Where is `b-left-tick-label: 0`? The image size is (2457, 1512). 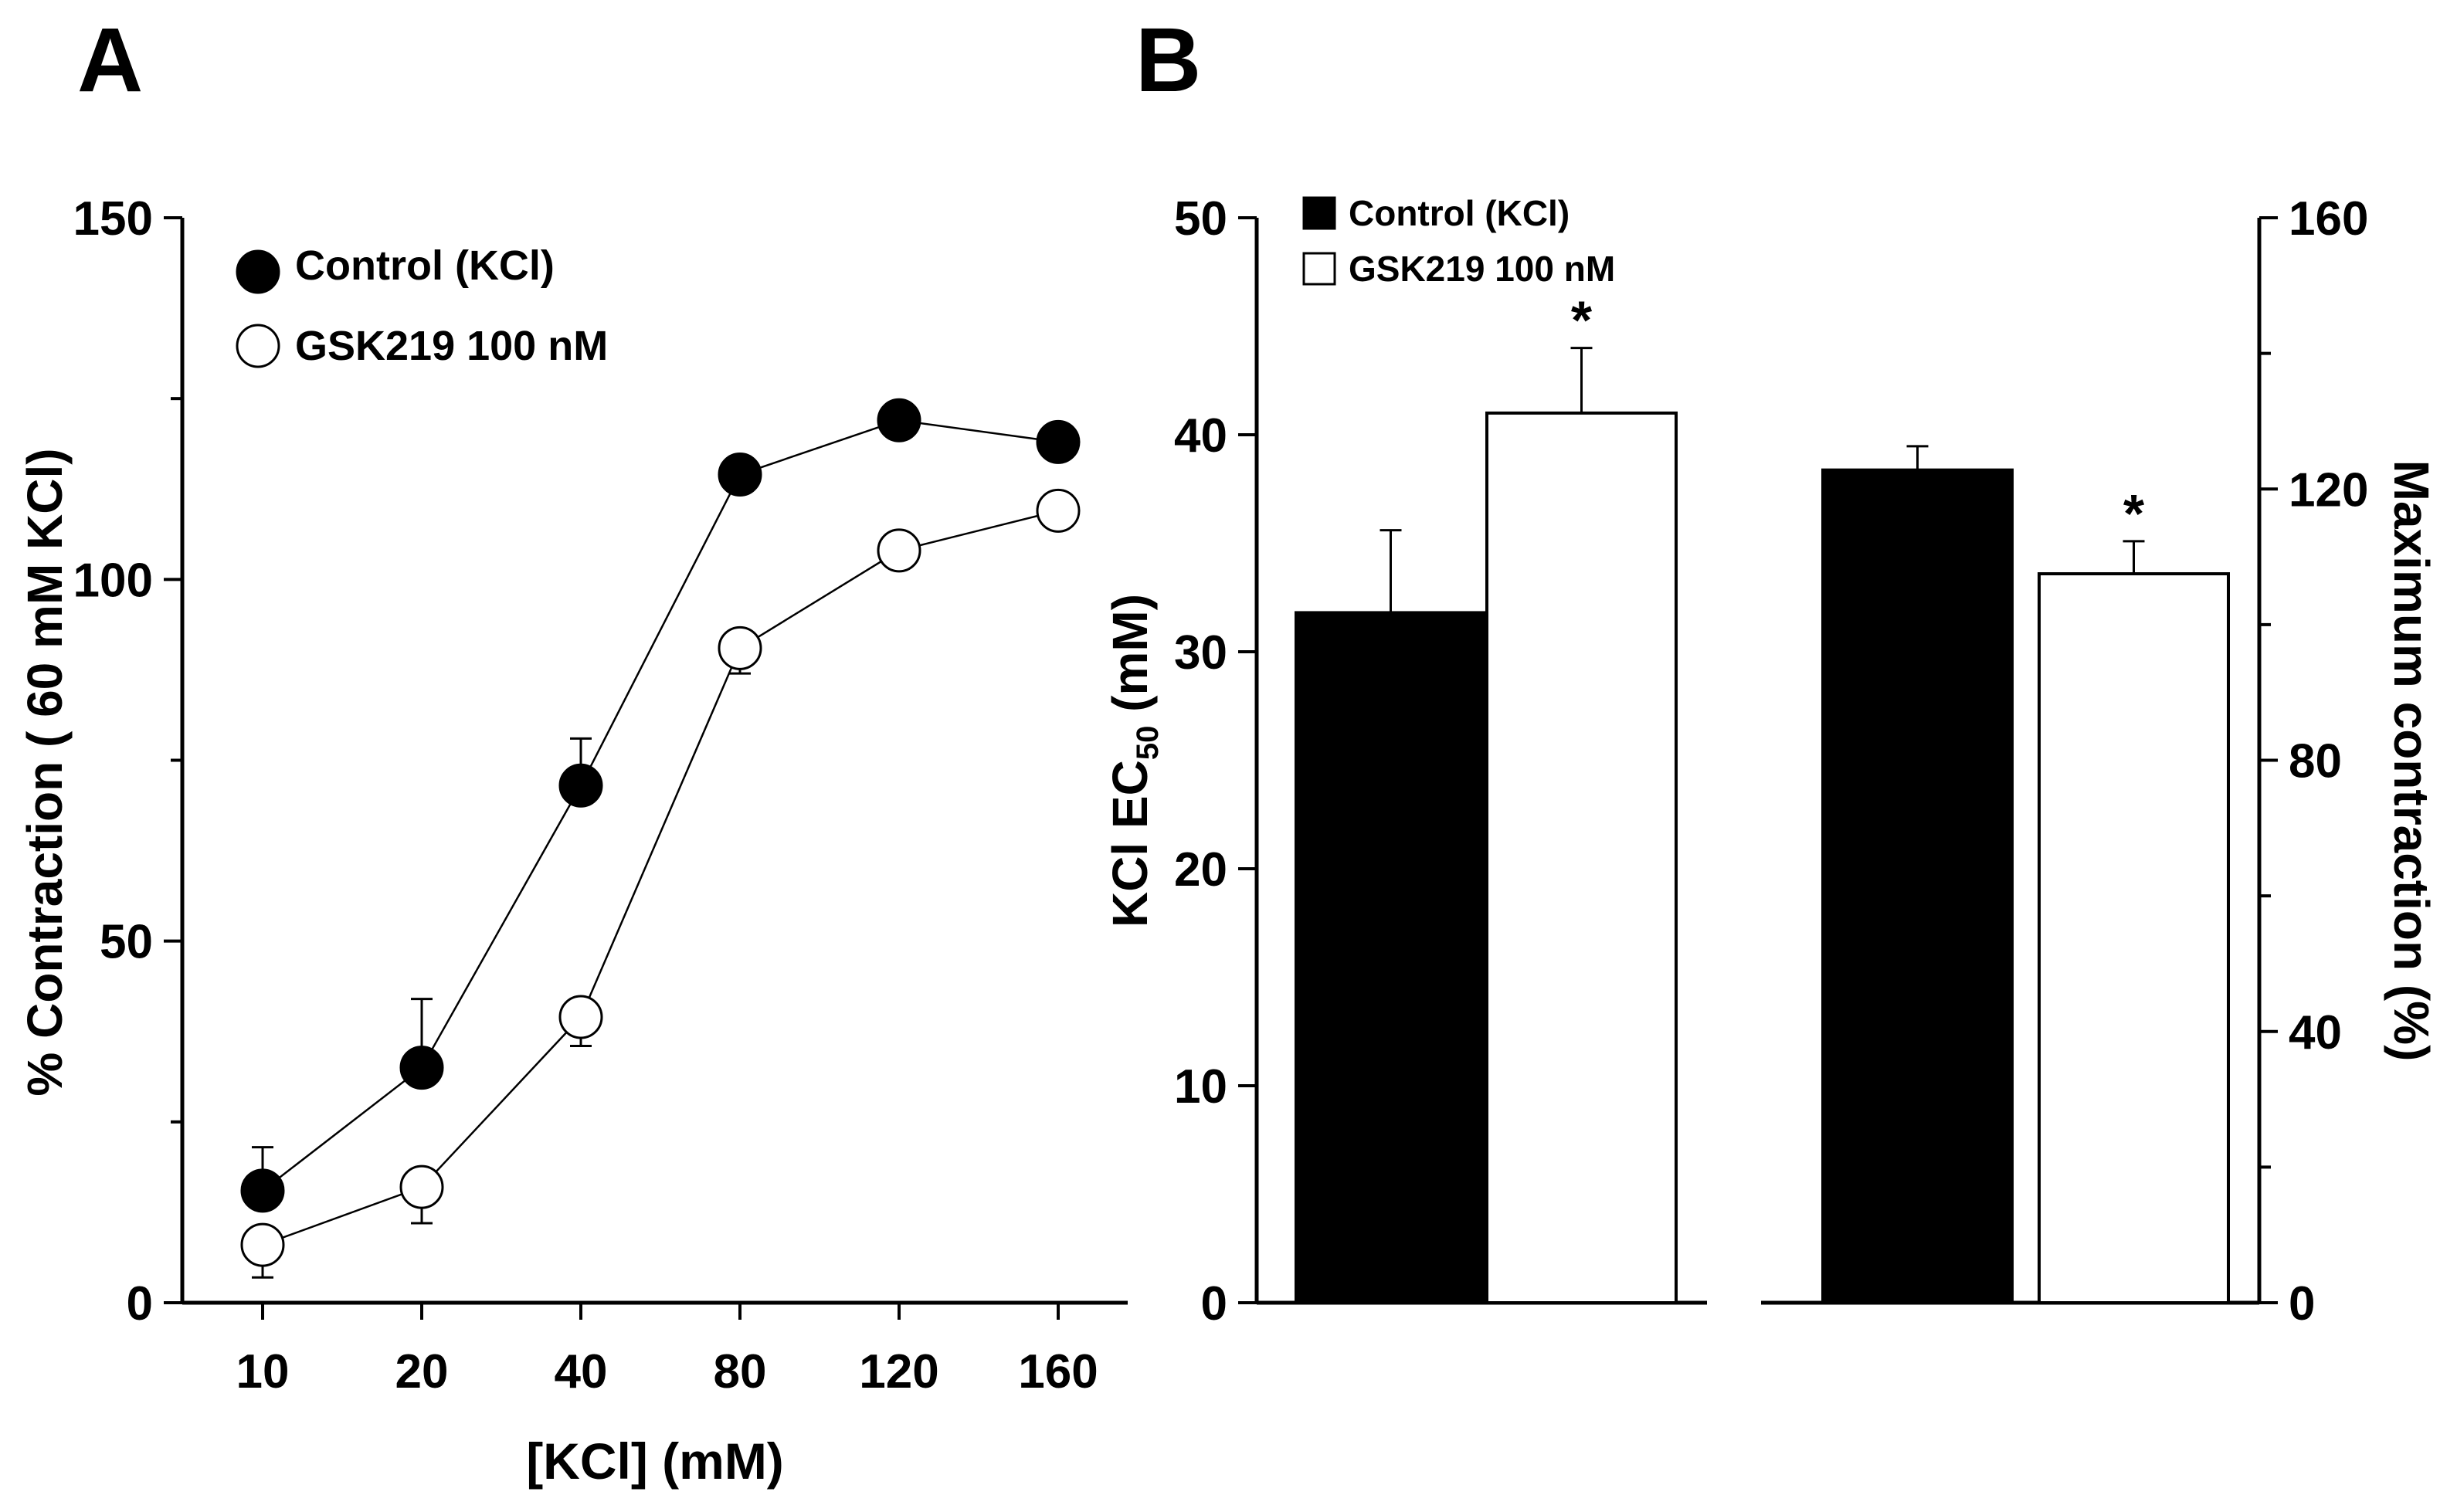
b-left-tick-label: 0 is located at coordinates (1214, 1304).